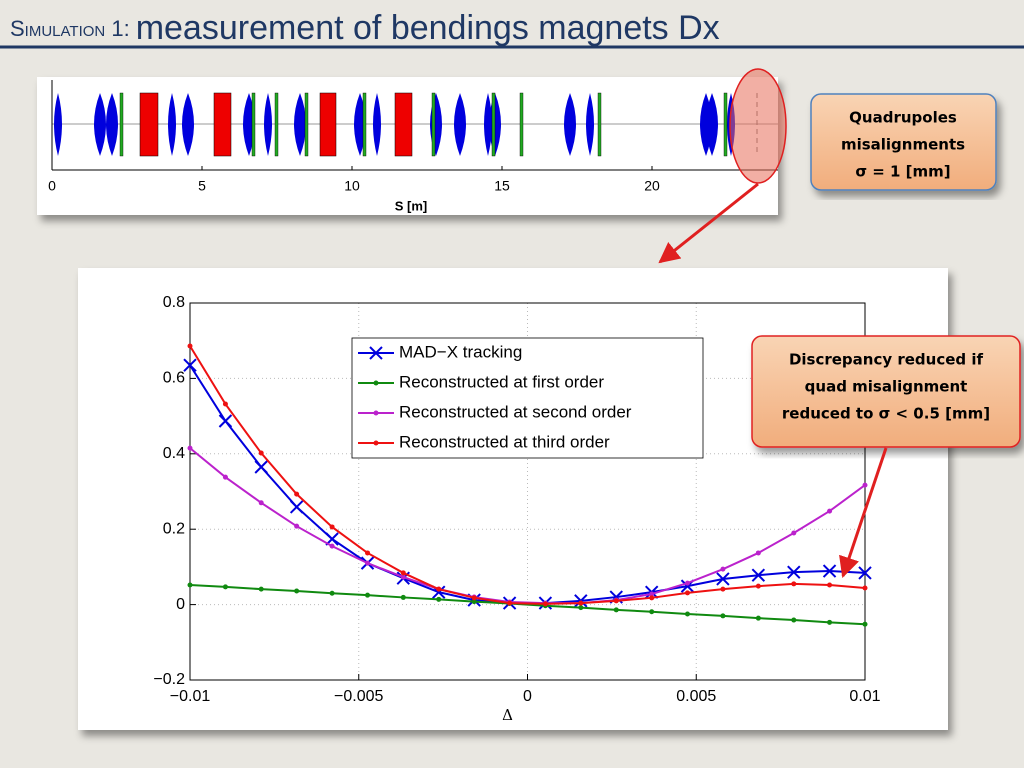  I want to click on legend-label: Reconstructed at second order, so click(515, 411).